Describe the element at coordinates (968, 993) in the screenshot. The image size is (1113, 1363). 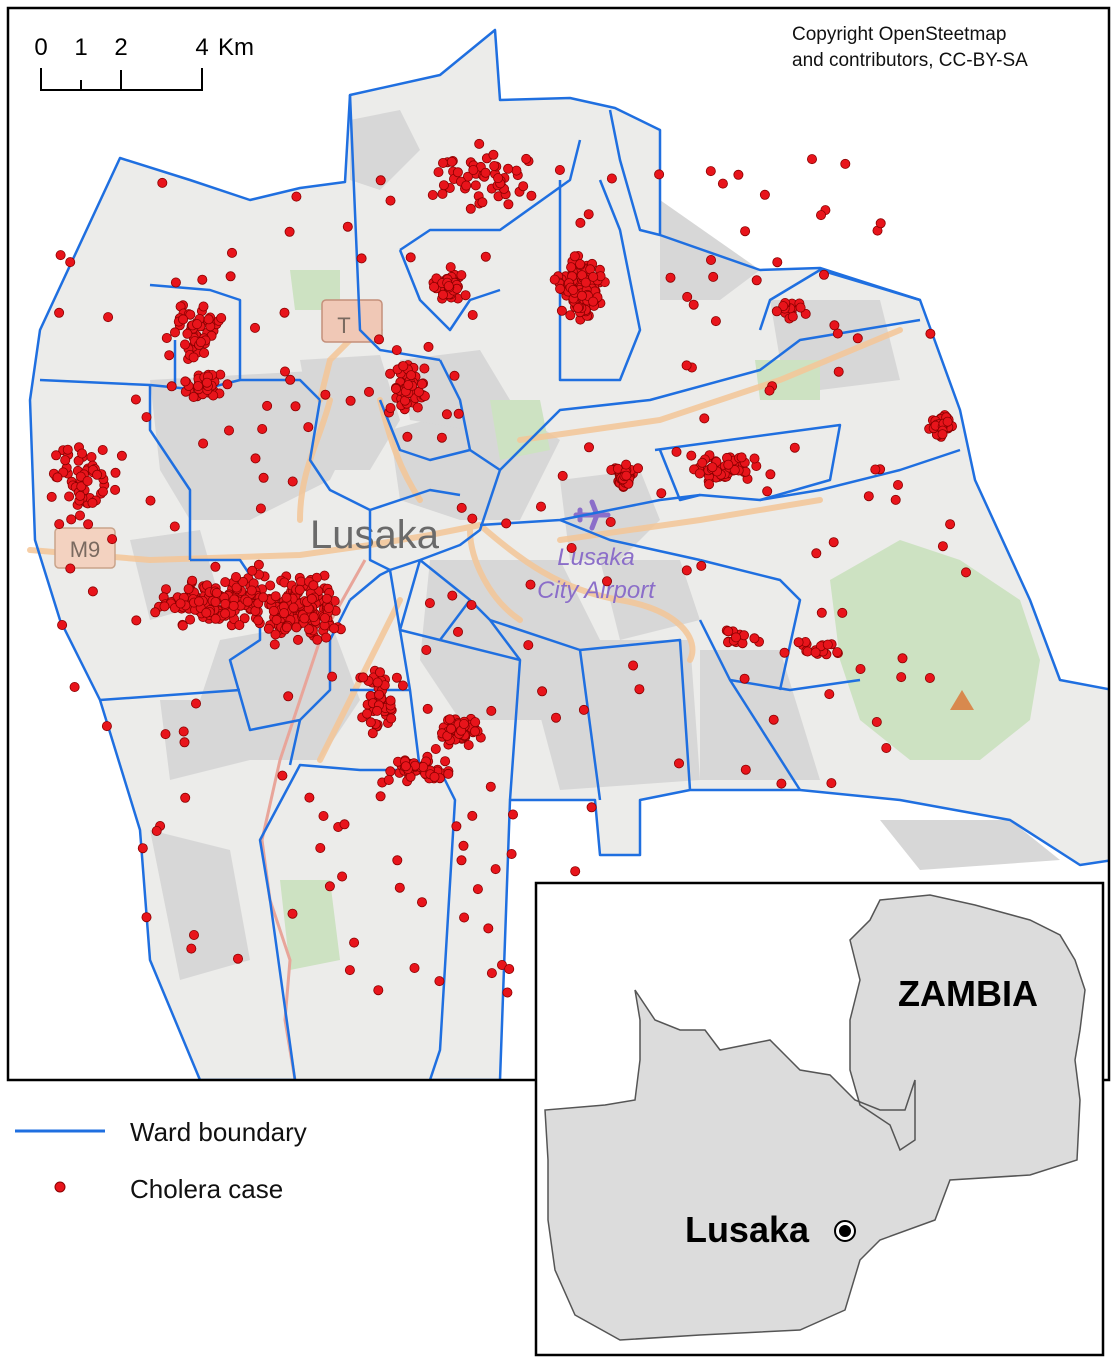
I see `inset-country-label: ZAMBIA` at that location.